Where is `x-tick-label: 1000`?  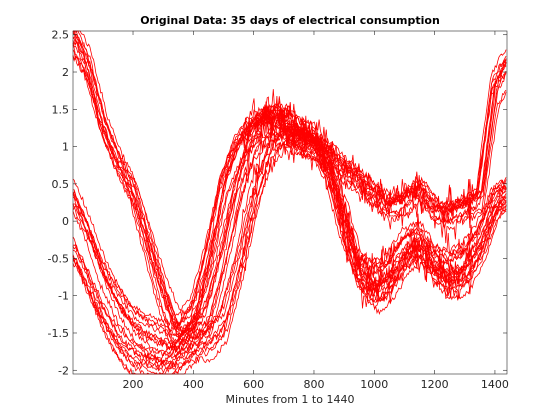 x-tick-label: 1000 is located at coordinates (374, 384).